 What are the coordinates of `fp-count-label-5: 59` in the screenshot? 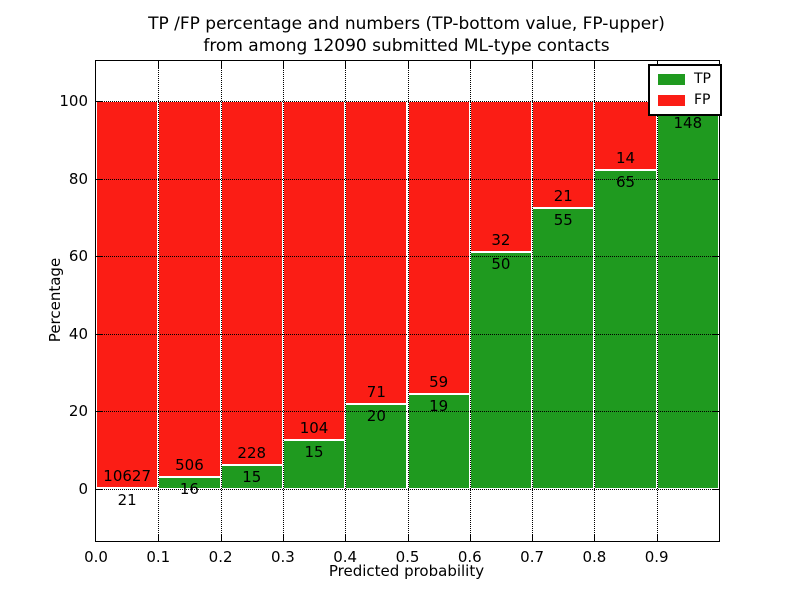 It's located at (439, 382).